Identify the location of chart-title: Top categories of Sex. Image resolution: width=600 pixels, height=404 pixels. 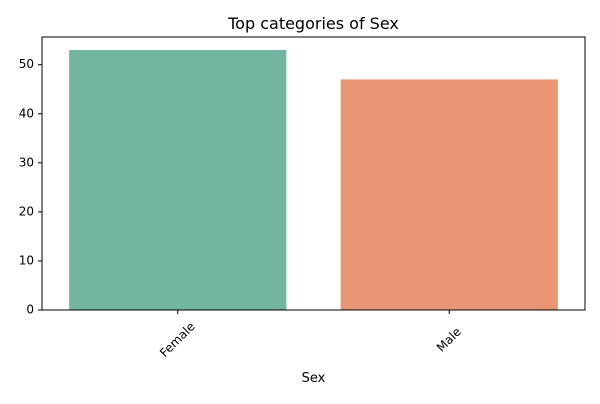
(313, 23).